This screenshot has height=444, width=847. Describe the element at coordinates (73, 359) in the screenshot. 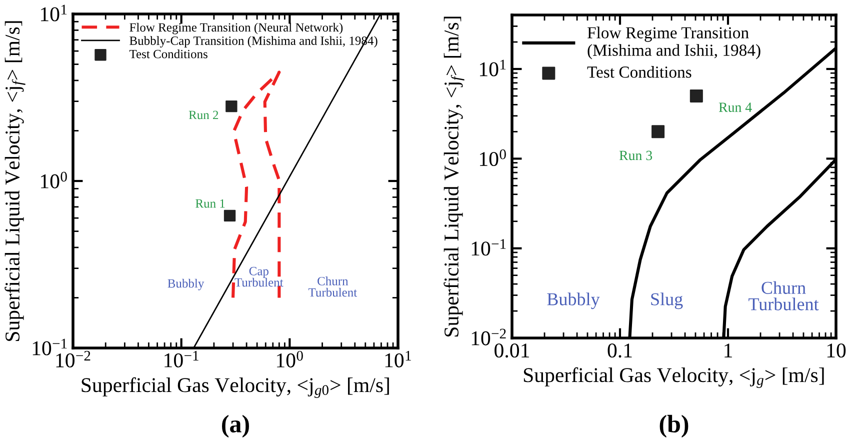

I see `x-tick-label: 10$^{−2}$` at that location.